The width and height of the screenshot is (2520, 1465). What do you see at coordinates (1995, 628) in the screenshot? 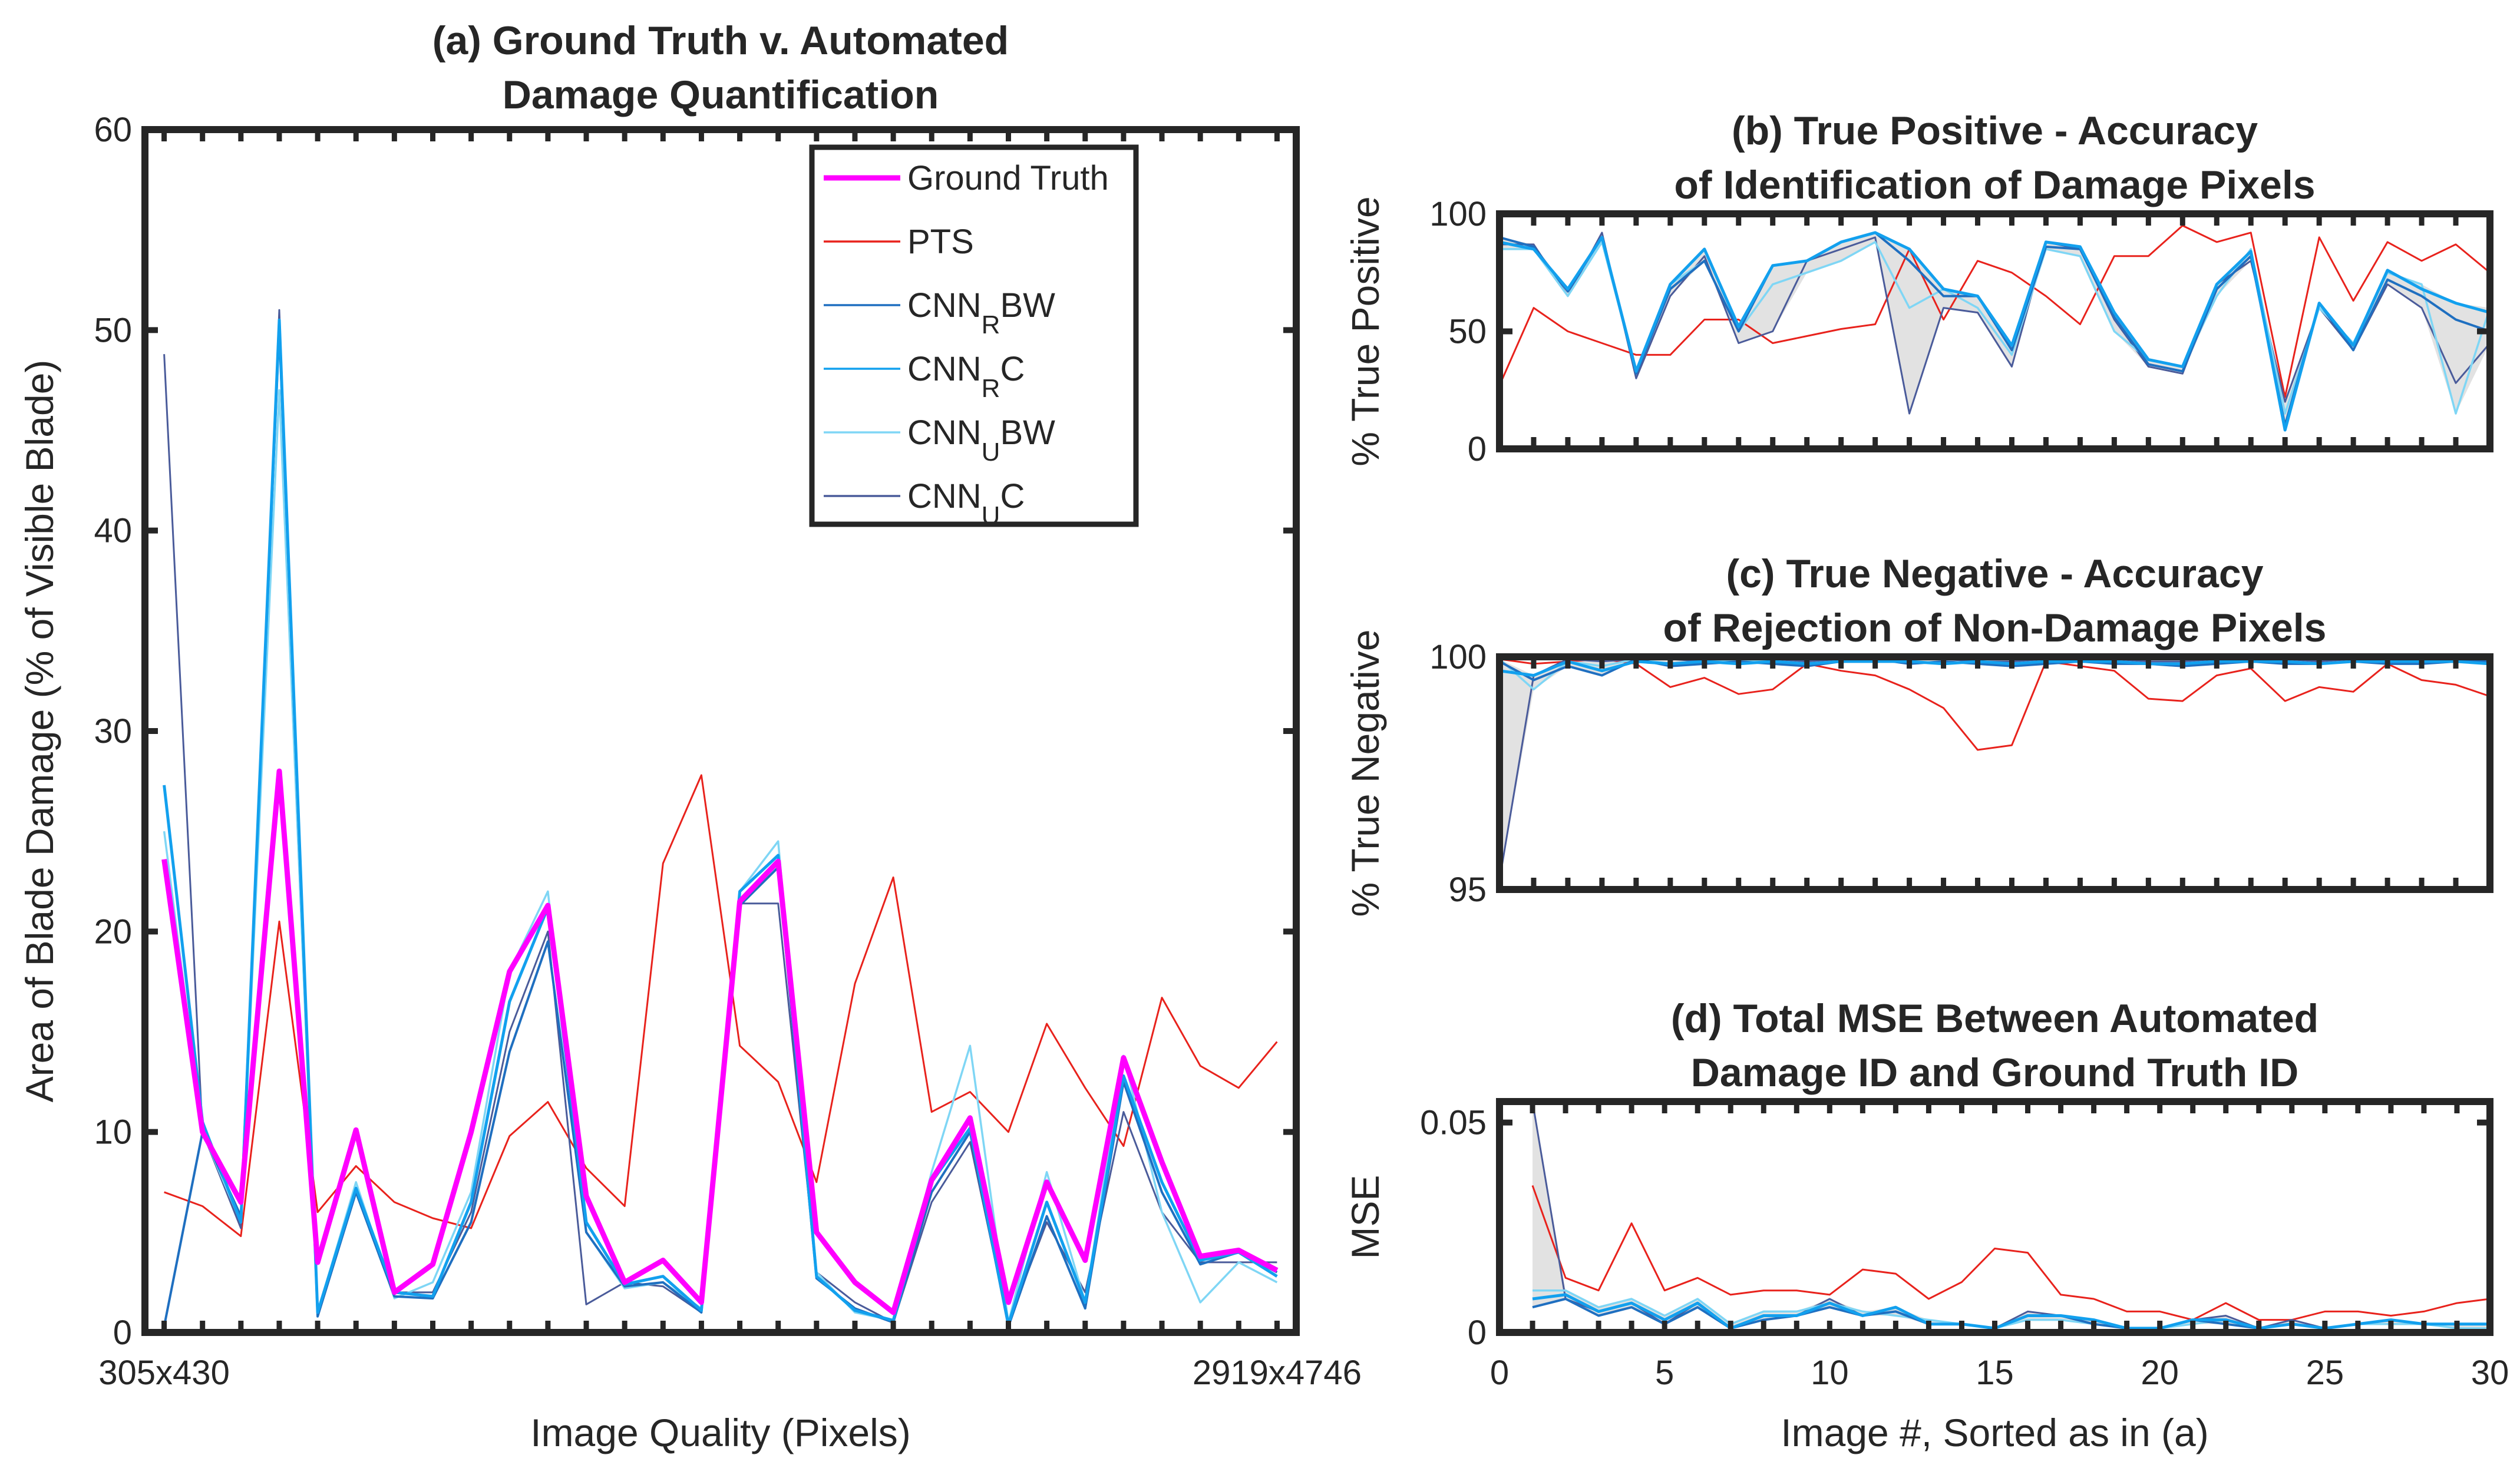
I see `chart-title-line: of Rejection of Non-Damage Pixels` at bounding box center [1995, 628].